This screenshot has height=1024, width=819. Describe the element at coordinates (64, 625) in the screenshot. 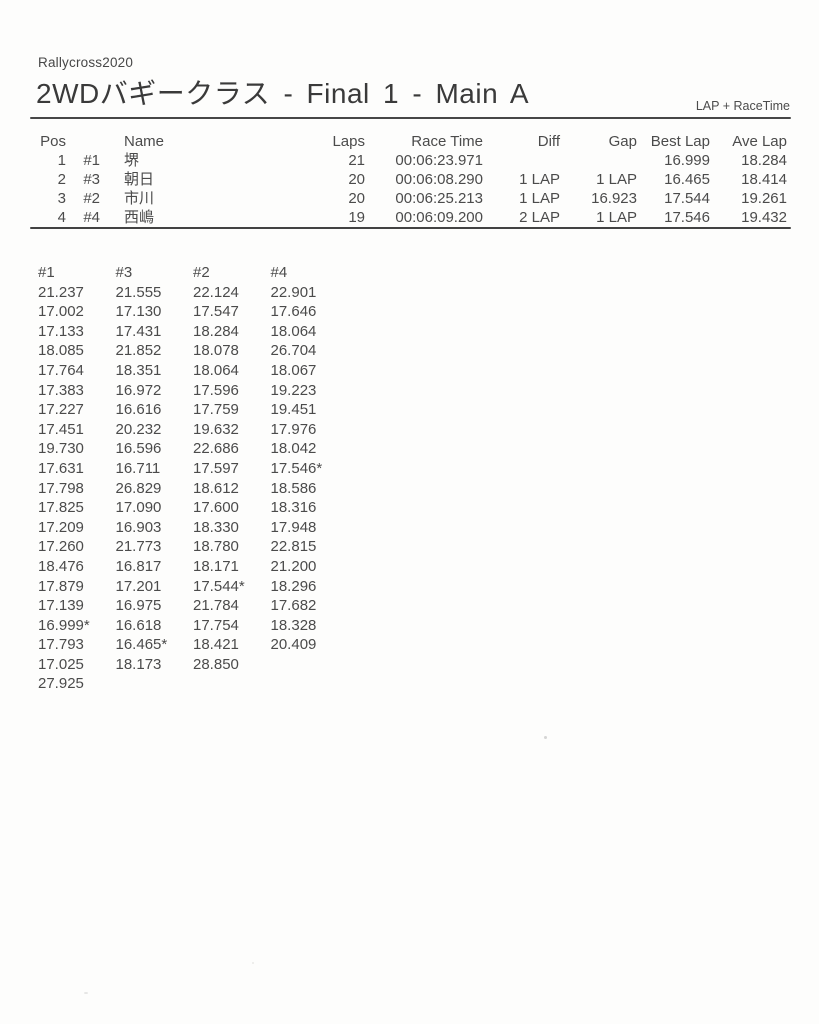

I see `lap-time: 16.999*` at that location.